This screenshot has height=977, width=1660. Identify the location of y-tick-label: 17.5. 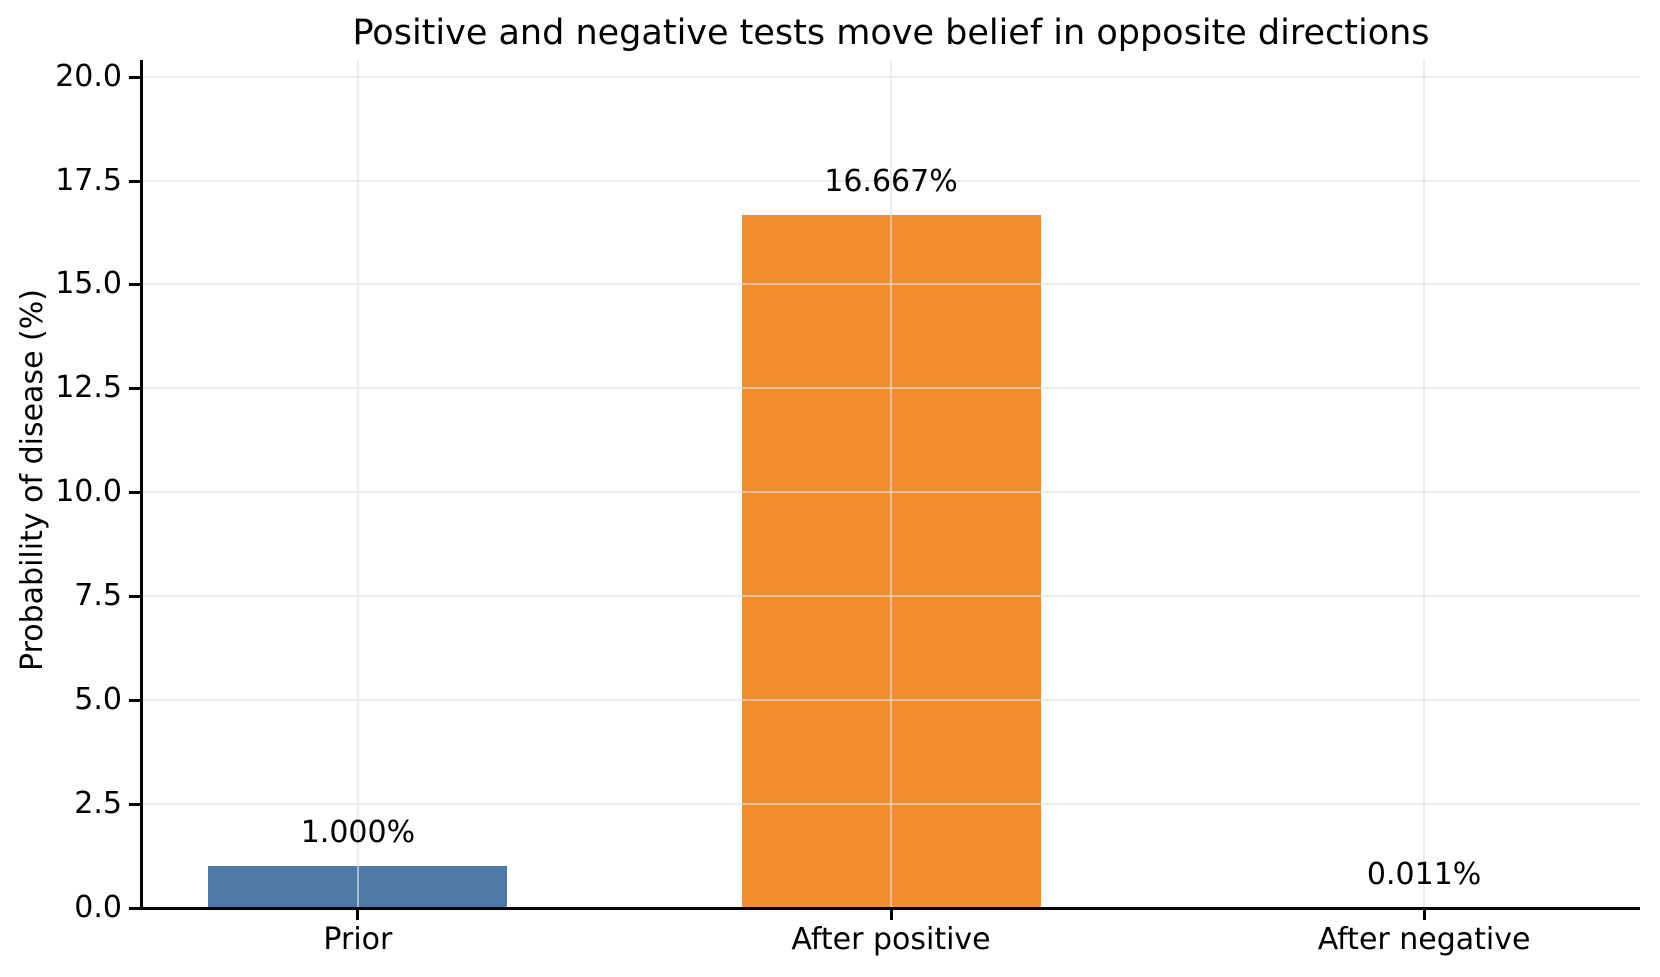
(88, 180).